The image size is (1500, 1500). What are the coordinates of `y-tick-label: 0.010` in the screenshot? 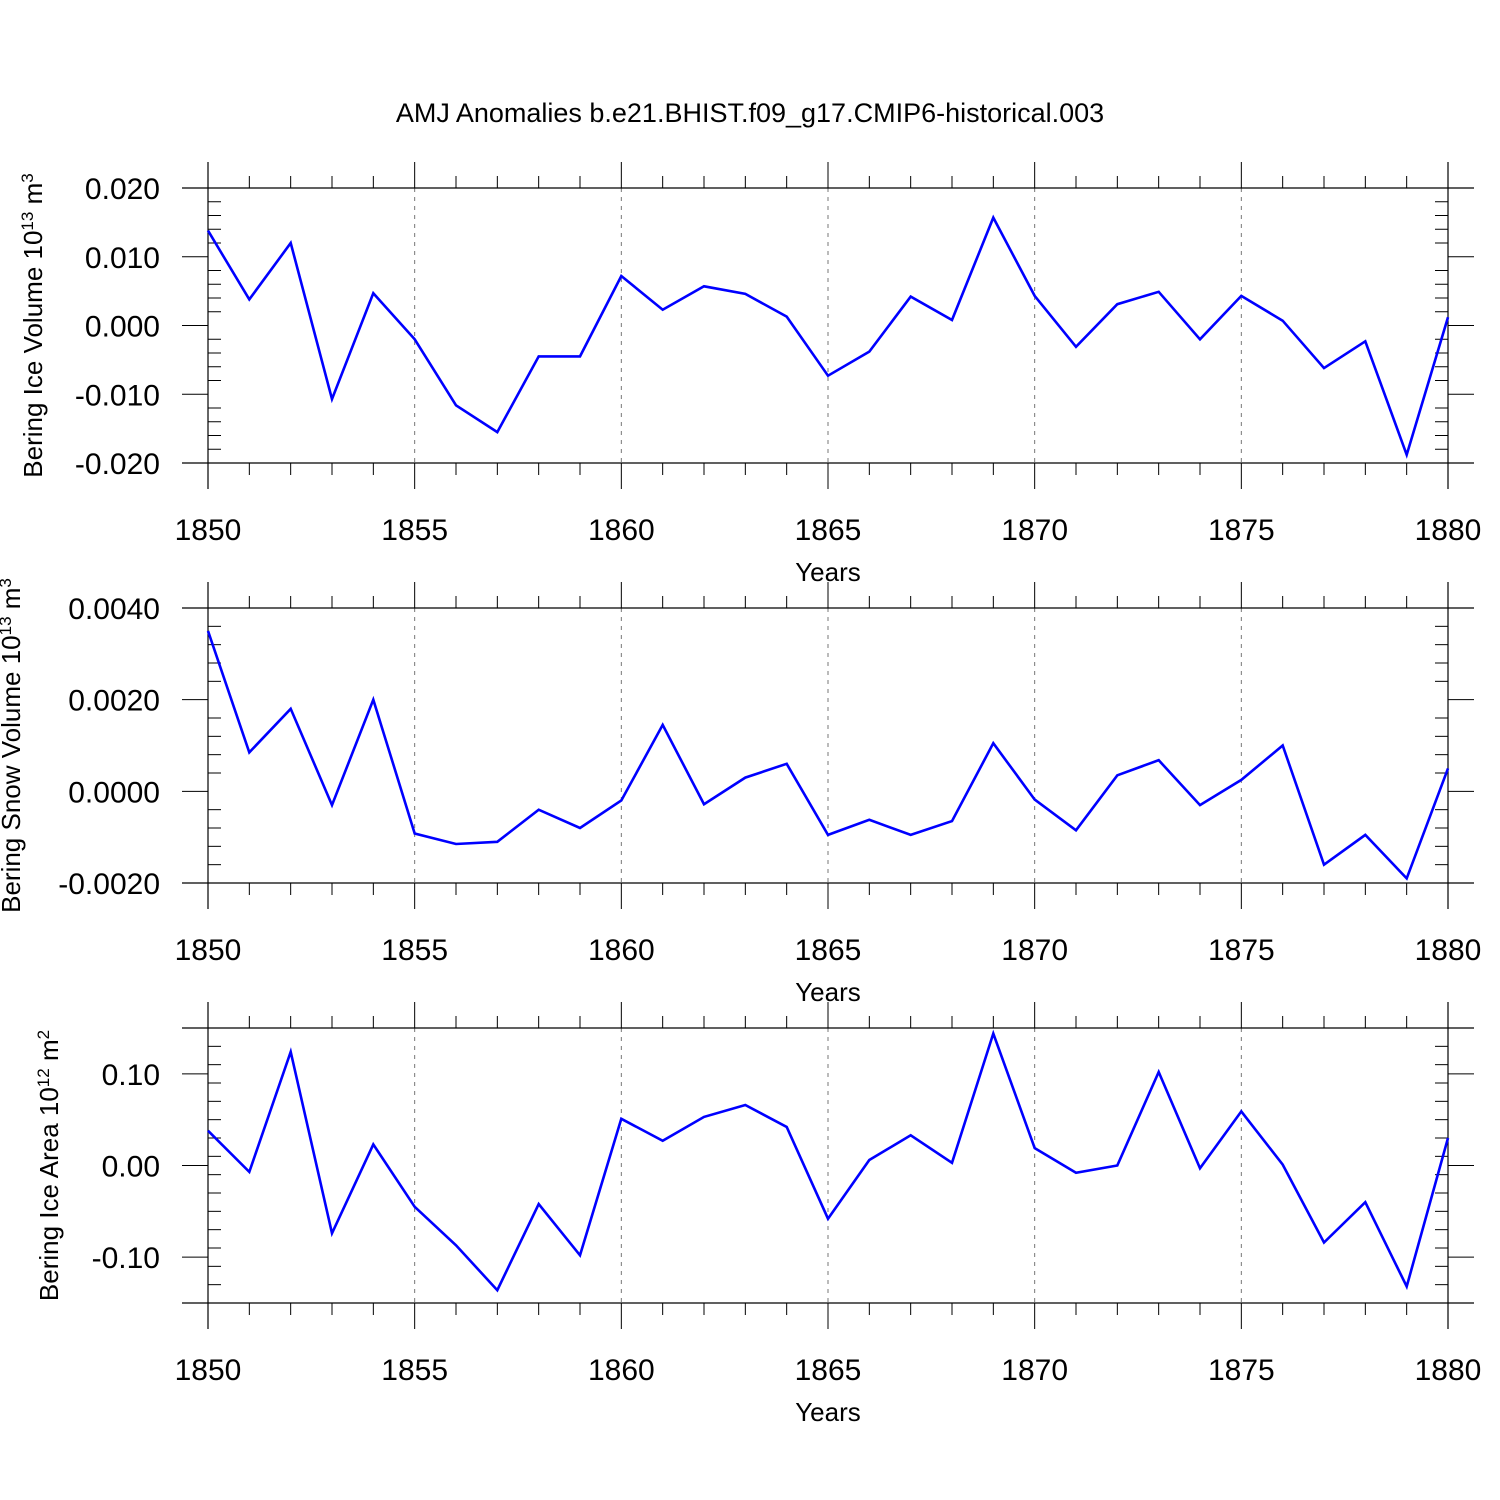 It's located at (122, 258).